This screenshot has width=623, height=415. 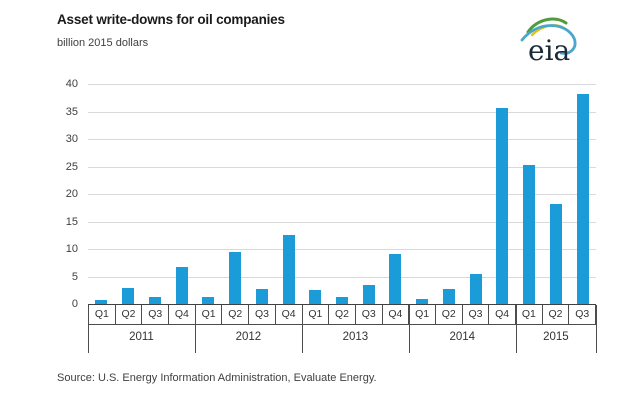 I want to click on chart-units-subtitle: billion 2015 dollars, so click(x=103, y=43).